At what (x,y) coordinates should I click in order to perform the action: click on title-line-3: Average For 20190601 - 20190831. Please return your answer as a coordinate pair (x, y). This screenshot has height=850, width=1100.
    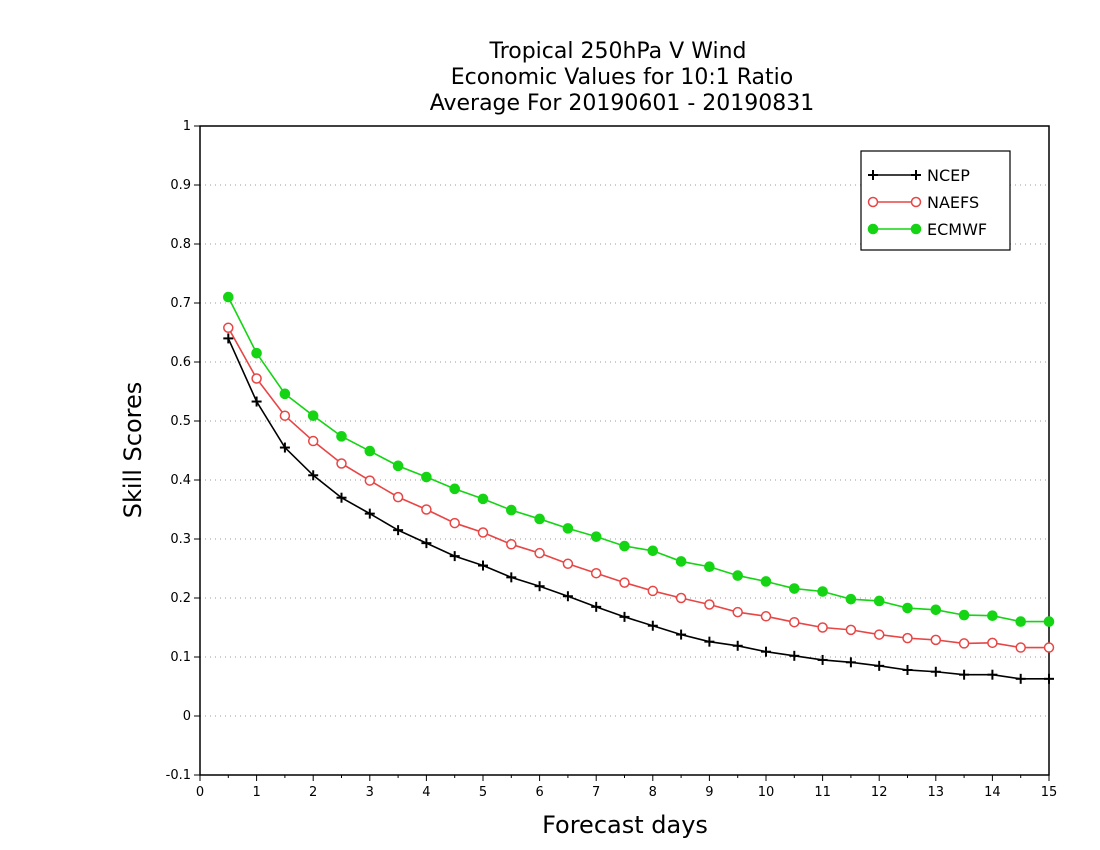
    Looking at the image, I should click on (622, 103).